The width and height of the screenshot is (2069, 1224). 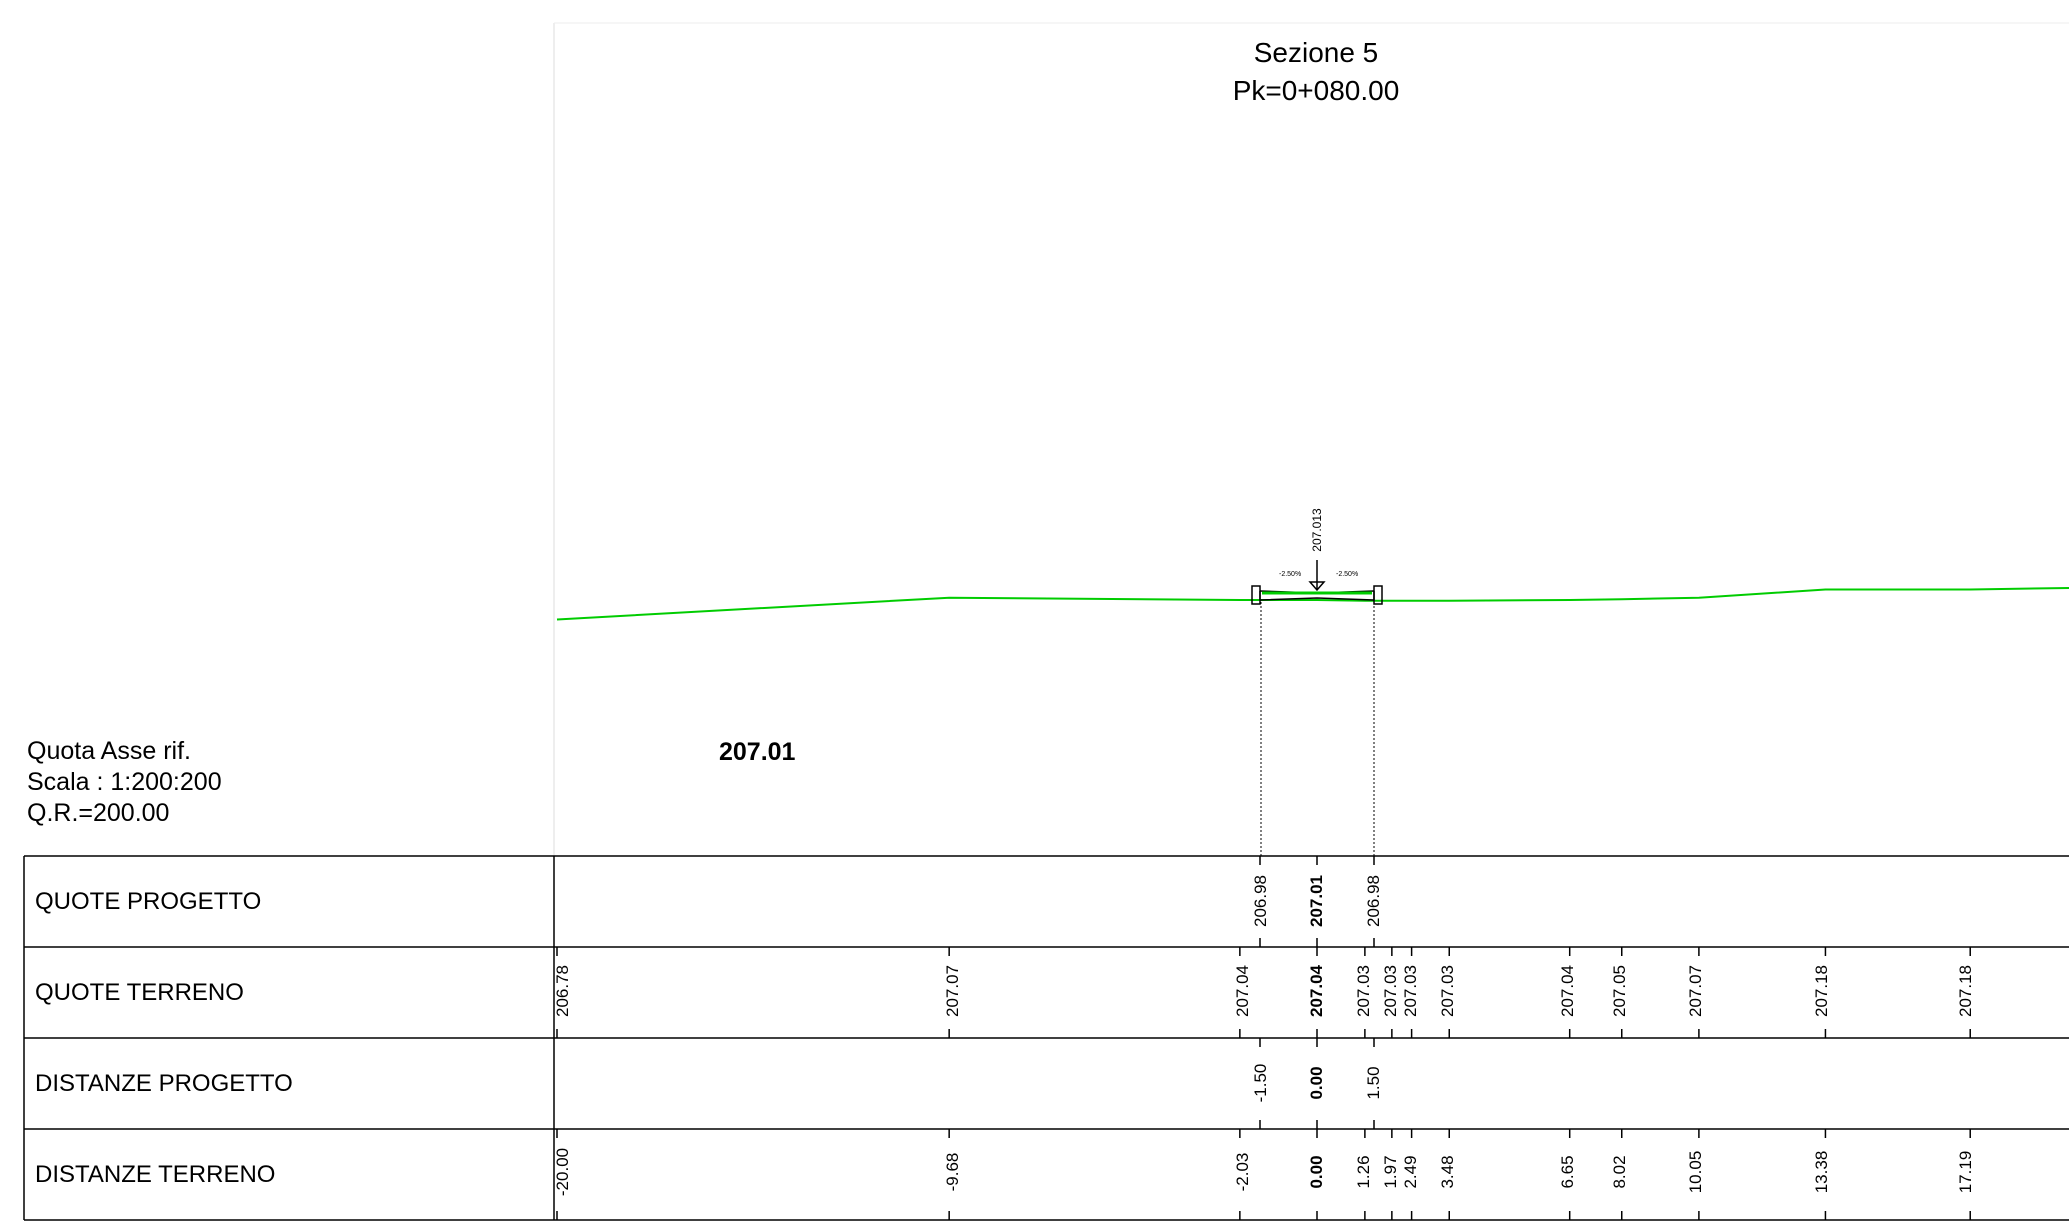 What do you see at coordinates (562, 1172) in the screenshot?
I see `terrain-distance-value: -20.00` at bounding box center [562, 1172].